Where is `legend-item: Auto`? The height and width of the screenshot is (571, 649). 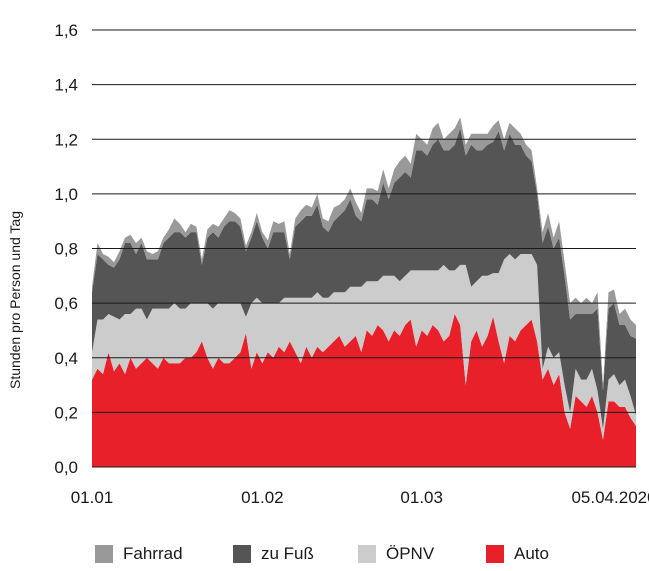
legend-item: Auto is located at coordinates (517, 554).